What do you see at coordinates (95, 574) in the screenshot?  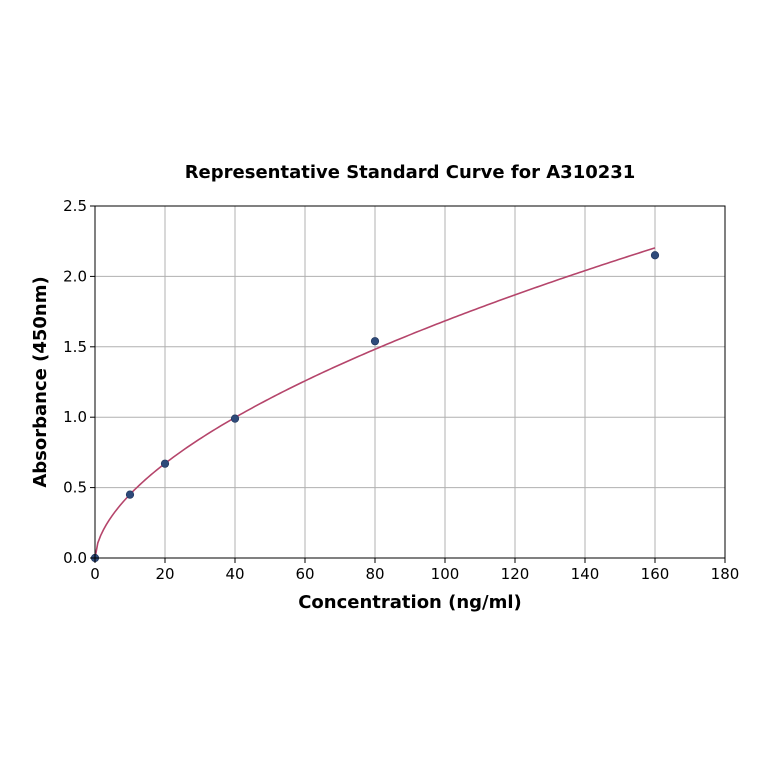 I see `x-tick-label: 0` at bounding box center [95, 574].